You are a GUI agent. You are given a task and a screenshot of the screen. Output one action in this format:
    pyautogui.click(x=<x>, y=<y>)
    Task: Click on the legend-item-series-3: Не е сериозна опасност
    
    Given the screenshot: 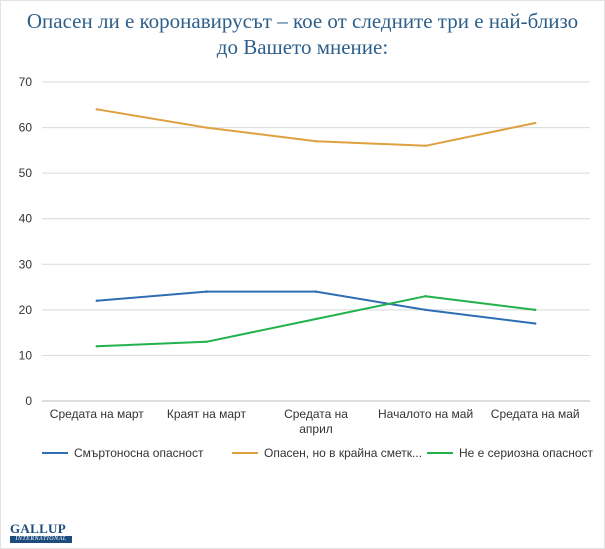 What is the action you would take?
    pyautogui.click(x=510, y=453)
    